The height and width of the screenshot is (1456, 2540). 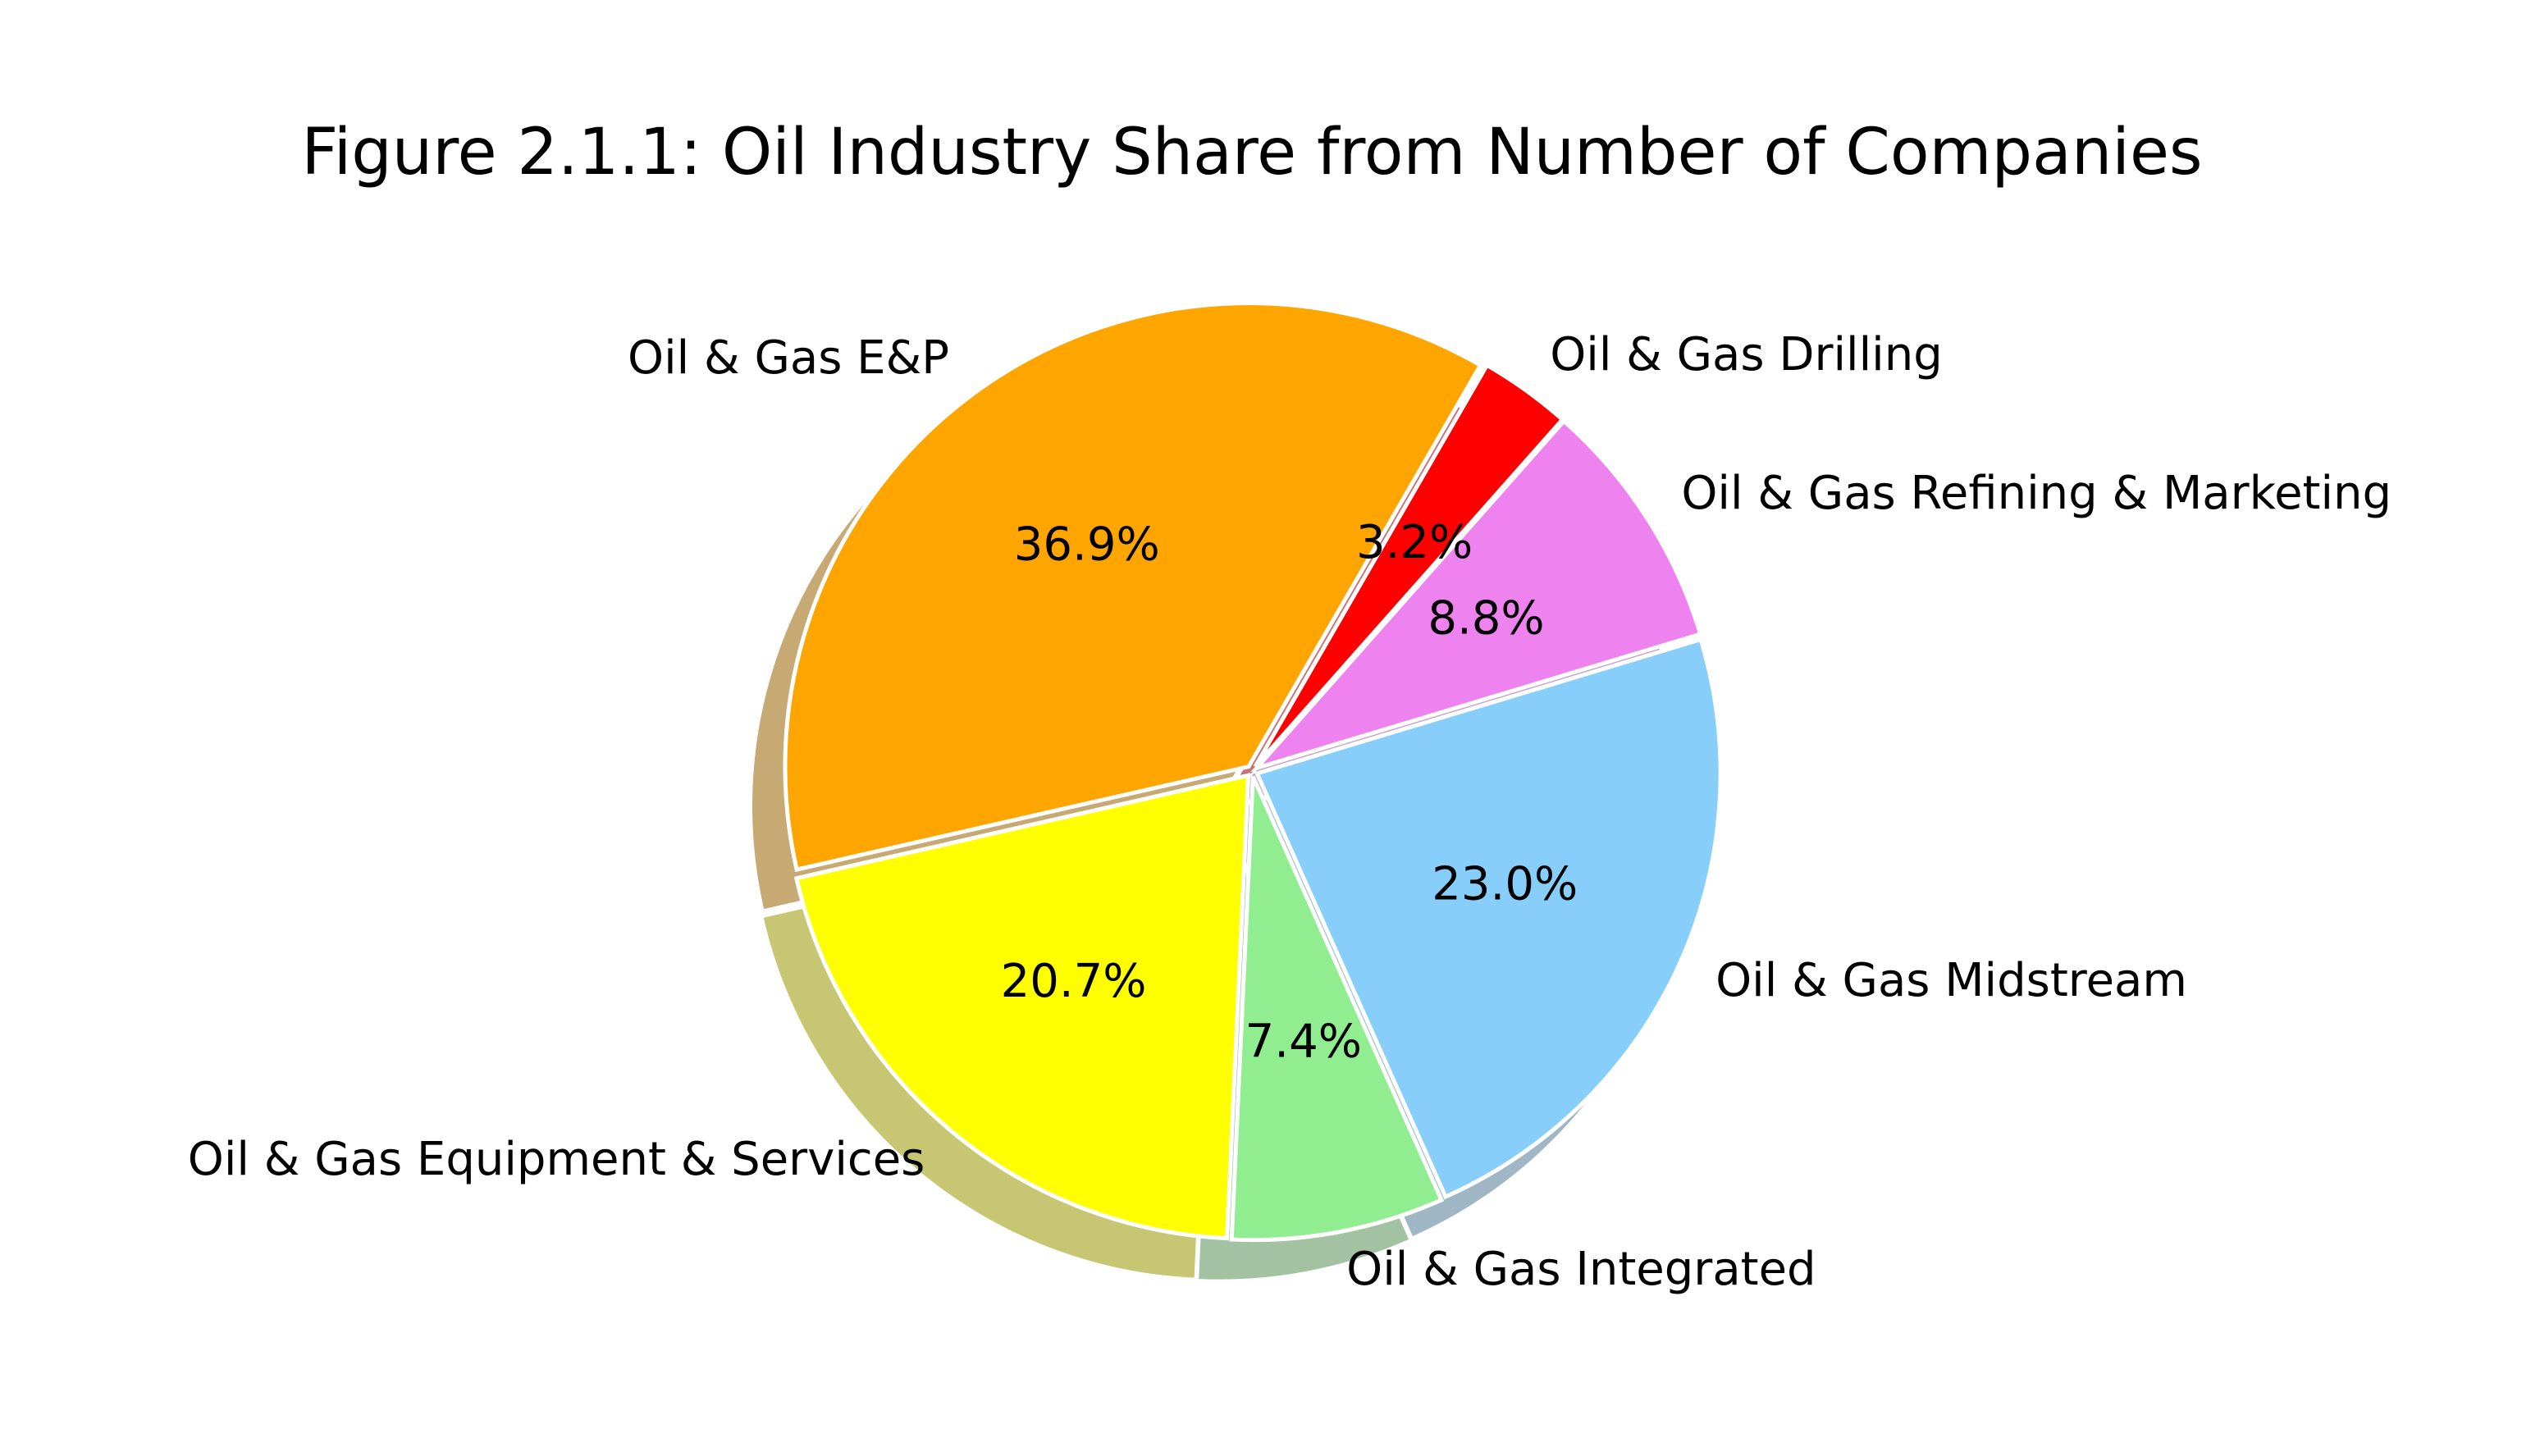 I want to click on slice-label-oil-and-gas-integrated: Oil & Gas Integrated, so click(x=1581, y=1270).